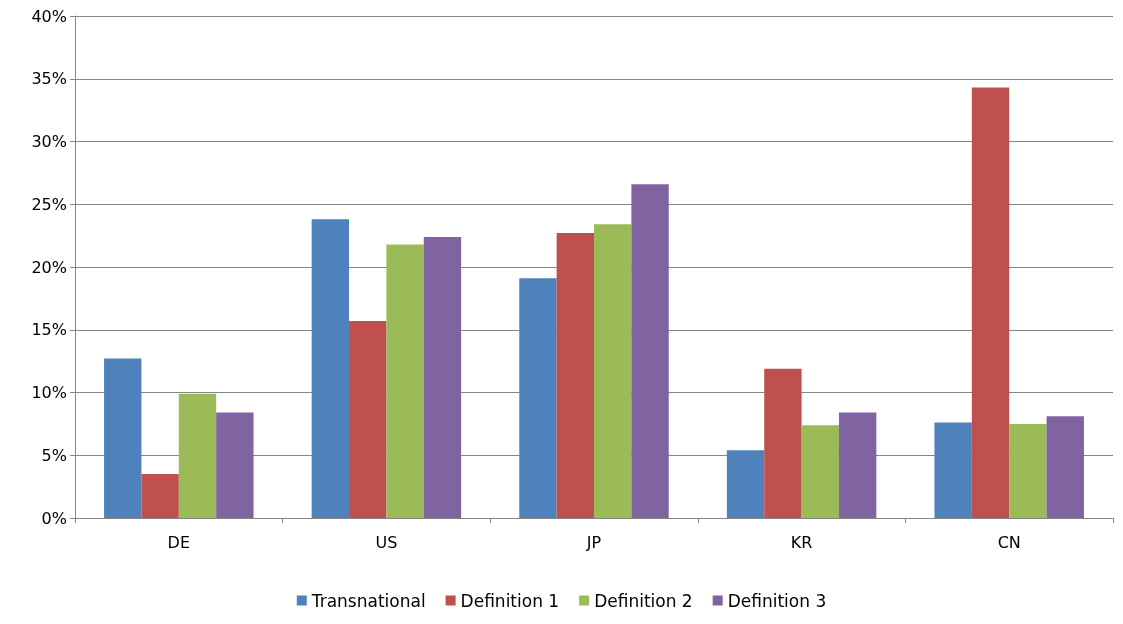 This screenshot has height=624, width=1123. I want to click on legend-label: Transnational, so click(368, 600).